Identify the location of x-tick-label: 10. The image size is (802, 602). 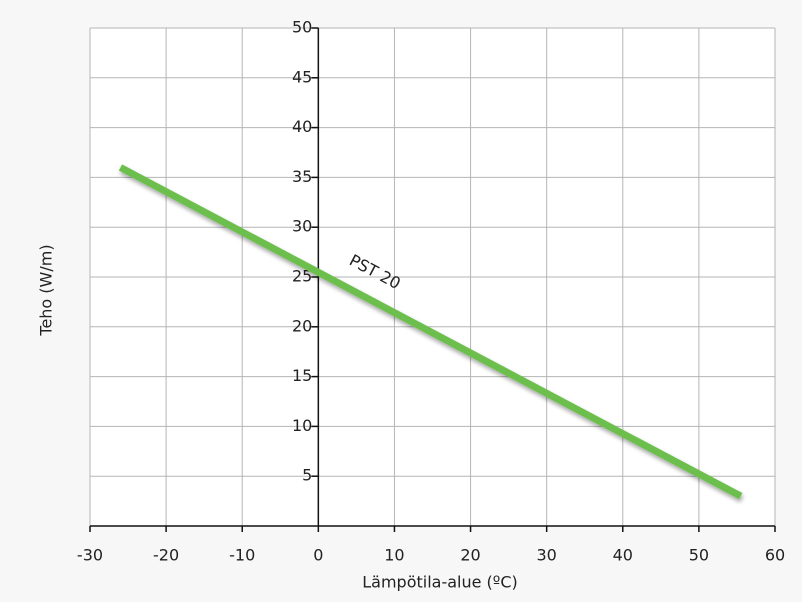
(394, 555).